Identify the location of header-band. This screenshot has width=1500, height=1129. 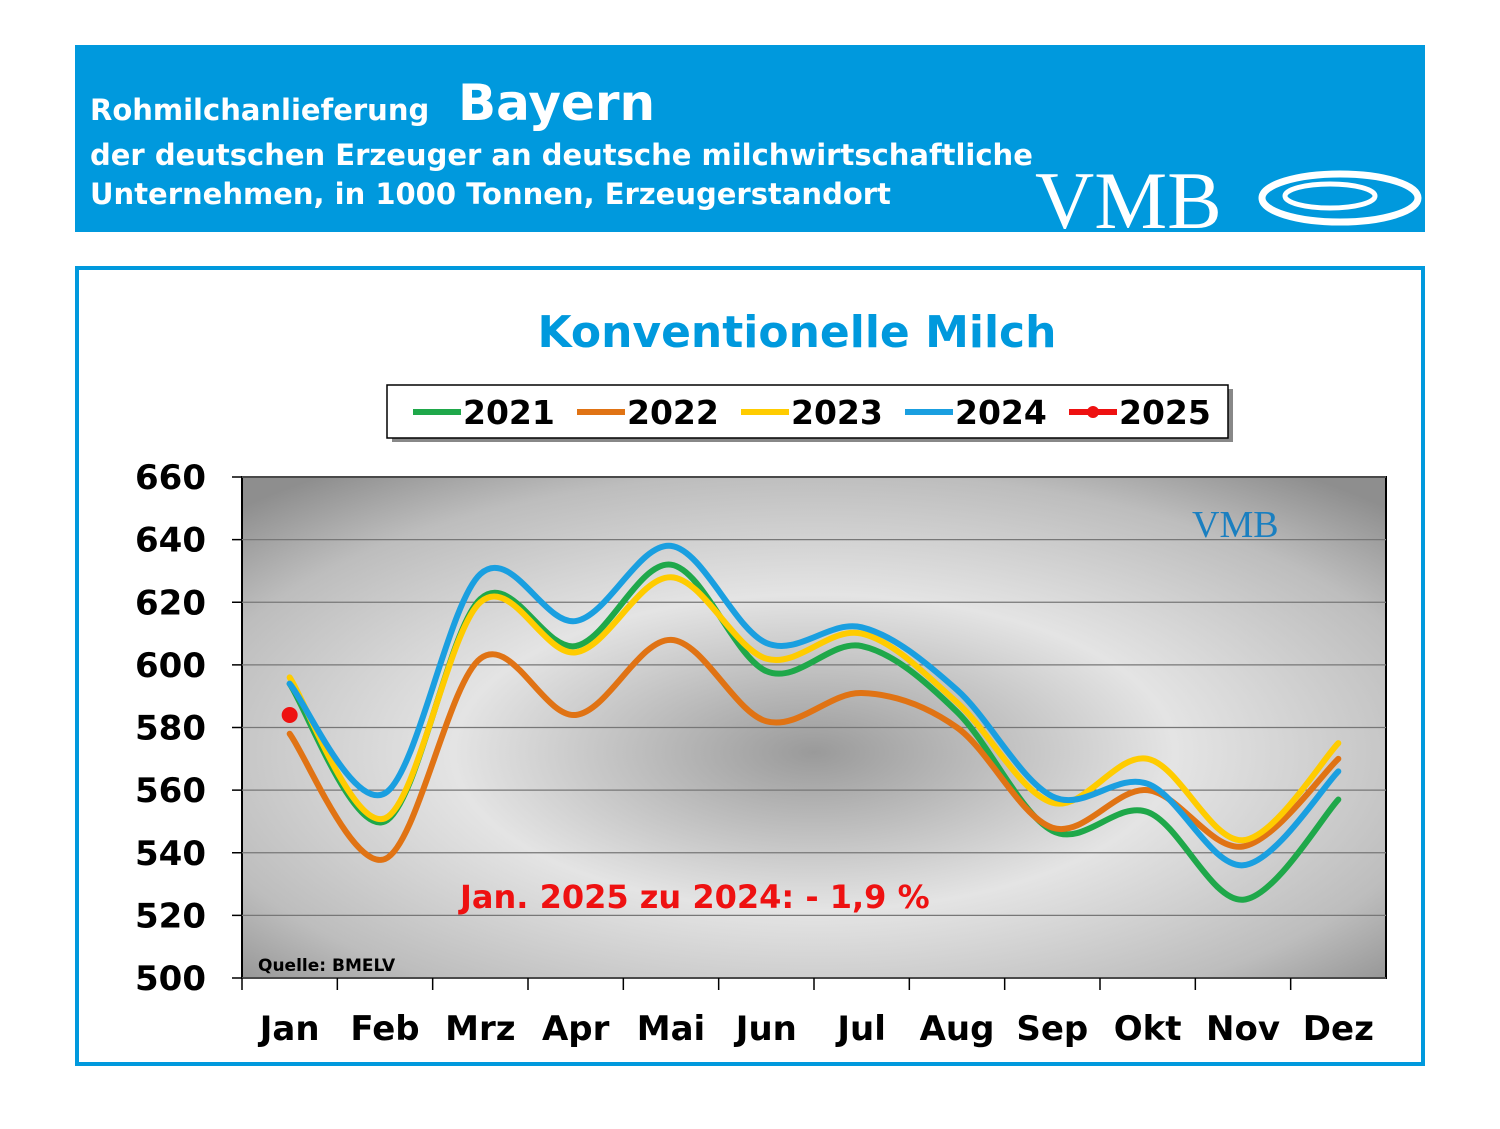
(750, 138).